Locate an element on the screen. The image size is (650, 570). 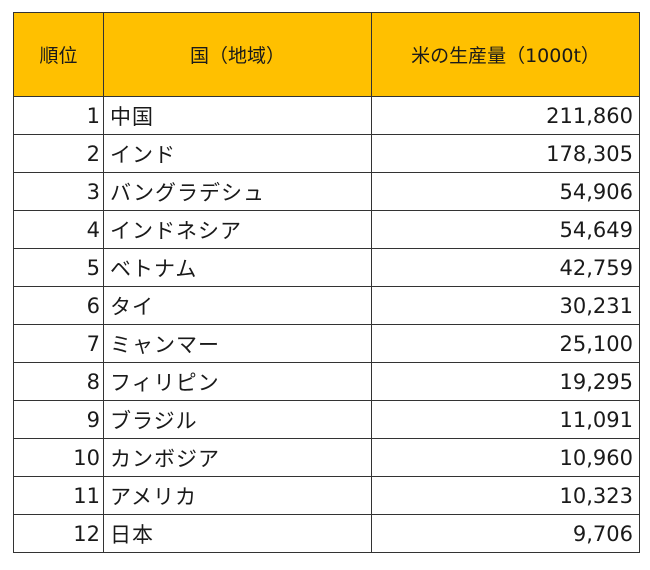
country-cell: インド is located at coordinates (237, 153).